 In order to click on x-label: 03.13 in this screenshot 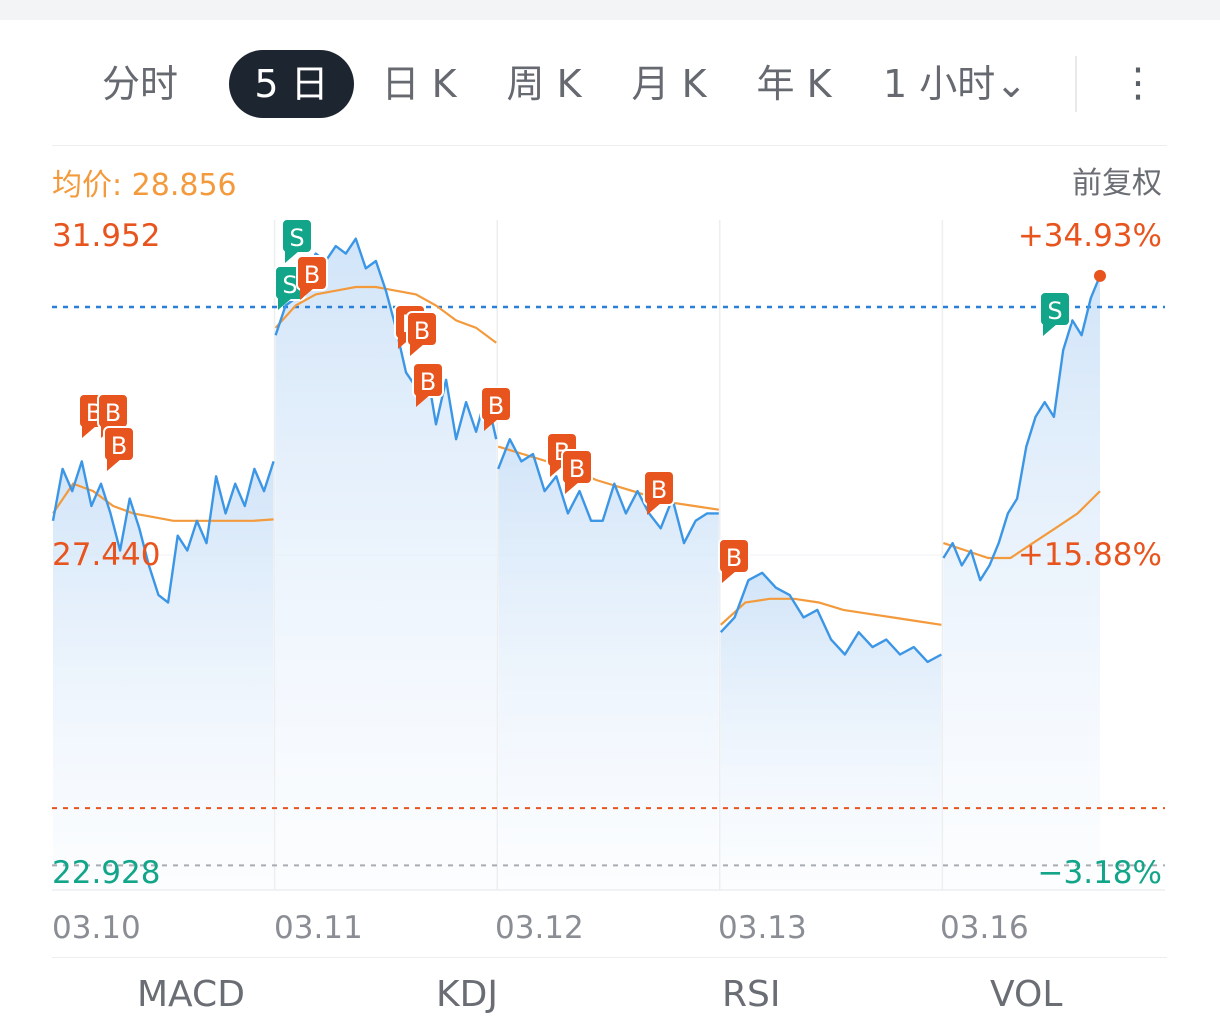, I will do `click(762, 928)`.